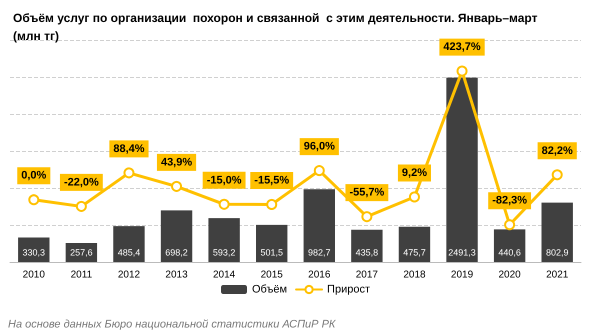 Image resolution: width=591 pixels, height=336 pixels. Describe the element at coordinates (557, 253) in the screenshot. I see `data-label: 802,9` at that location.